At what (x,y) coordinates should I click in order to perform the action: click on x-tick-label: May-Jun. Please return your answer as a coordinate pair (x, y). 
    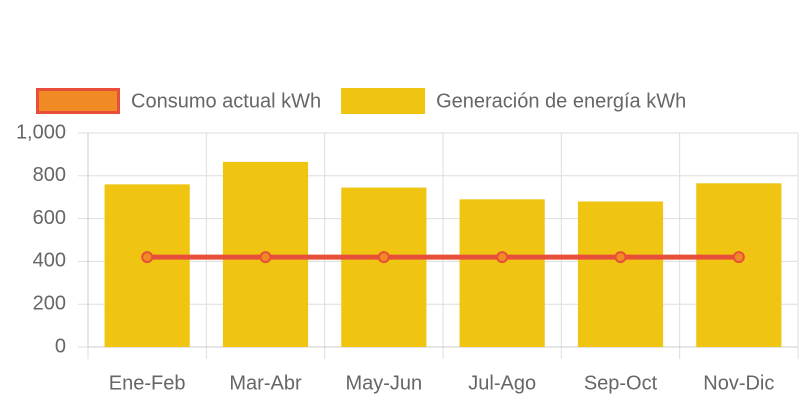
    Looking at the image, I should click on (383, 383).